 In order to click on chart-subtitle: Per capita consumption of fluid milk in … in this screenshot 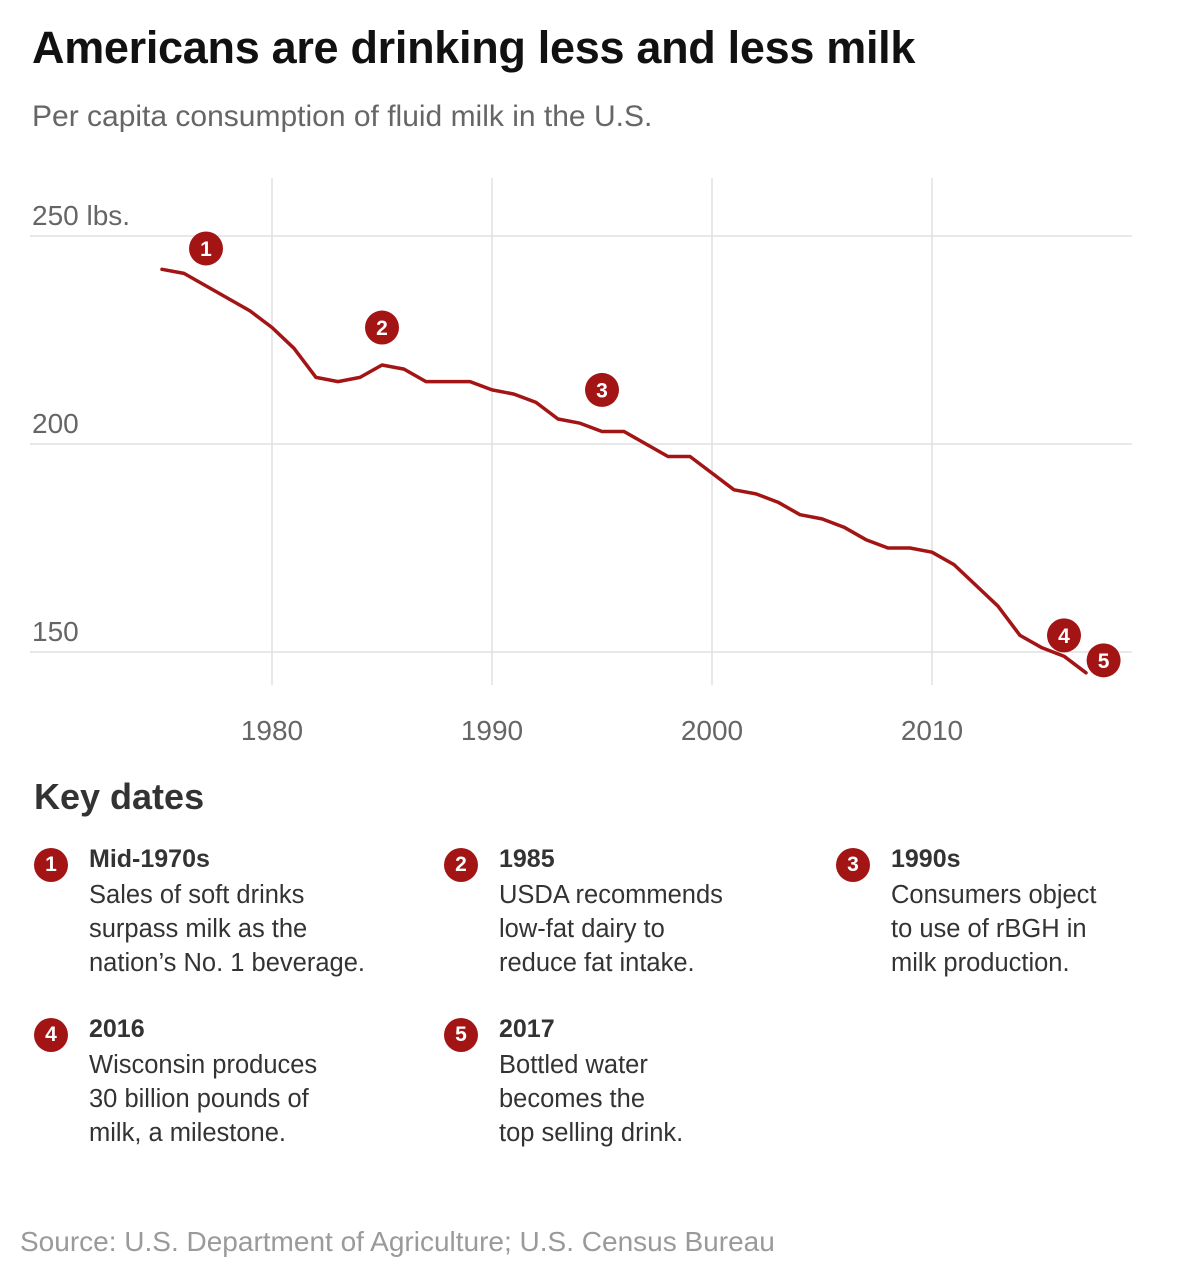, I will do `click(342, 116)`.